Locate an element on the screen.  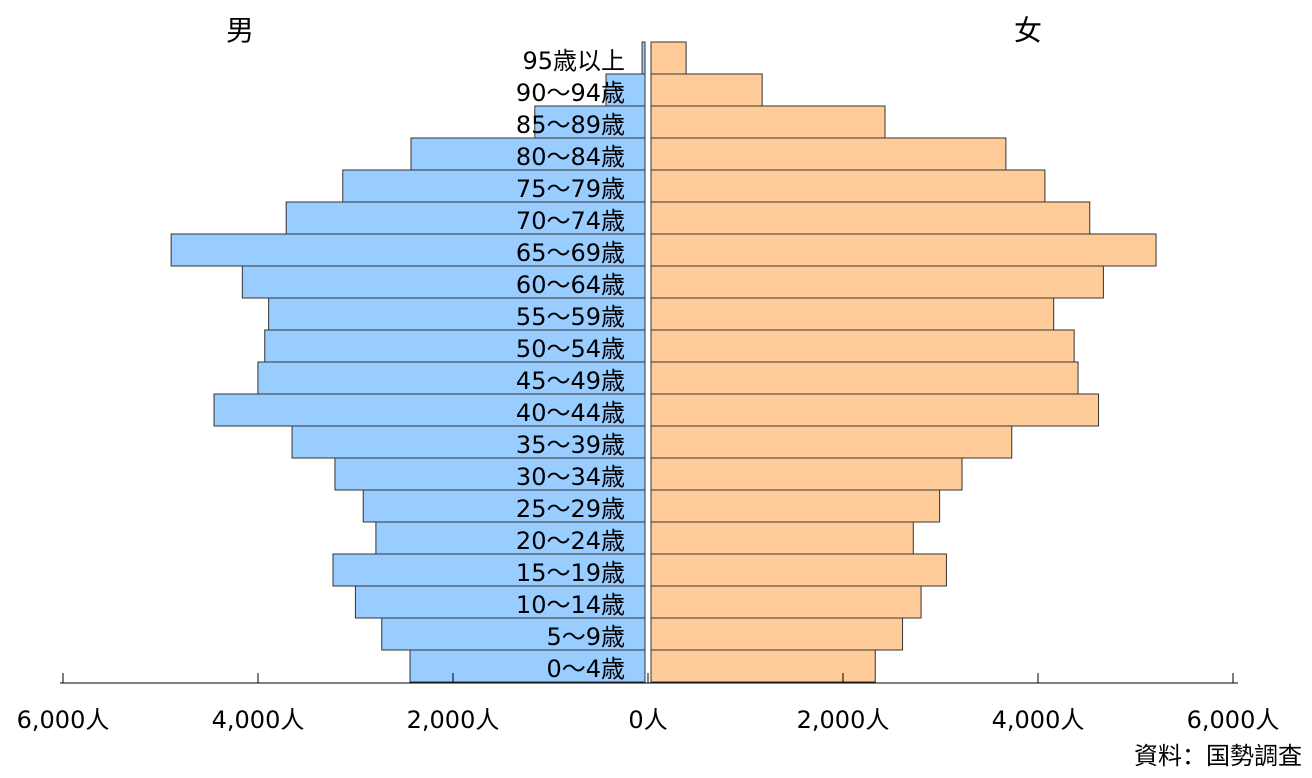
x-tick-label: 0人 is located at coordinates (647, 720).